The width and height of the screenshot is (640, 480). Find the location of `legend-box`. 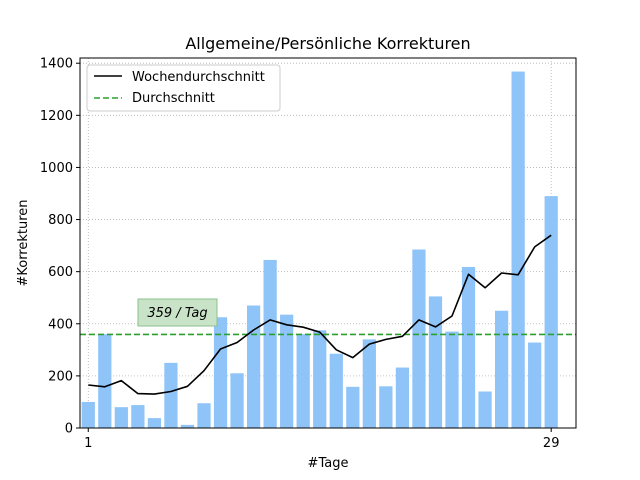

legend-box is located at coordinates (183, 88).